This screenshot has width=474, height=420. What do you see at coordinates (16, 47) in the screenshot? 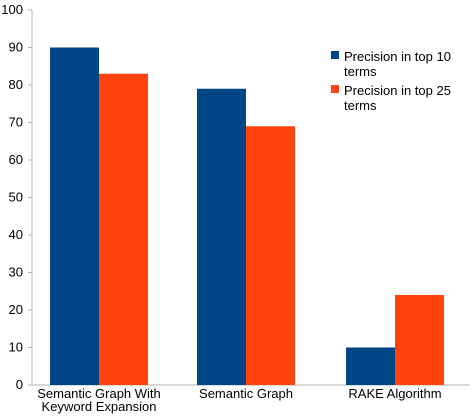
I see `y-tick-label: 90` at bounding box center [16, 47].